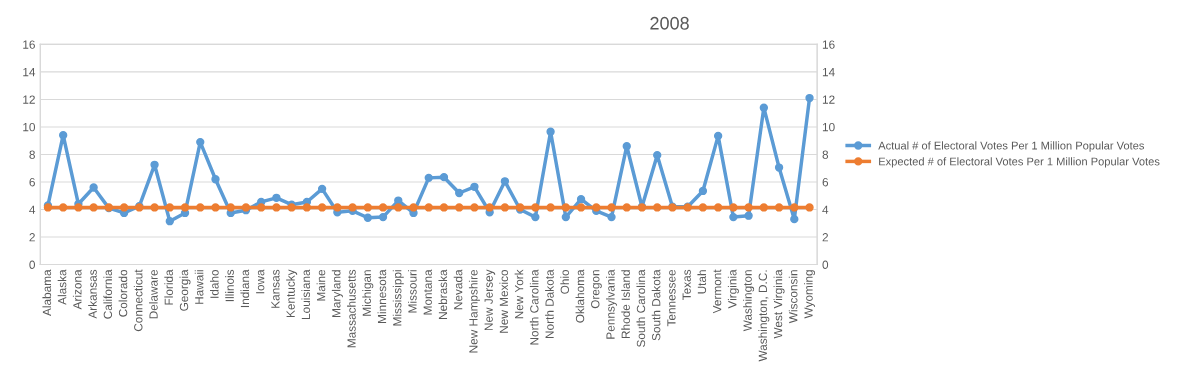 This screenshot has height=370, width=1186. Describe the element at coordinates (382, 296) in the screenshot. I see `x-tick-label: Minnesota` at that location.